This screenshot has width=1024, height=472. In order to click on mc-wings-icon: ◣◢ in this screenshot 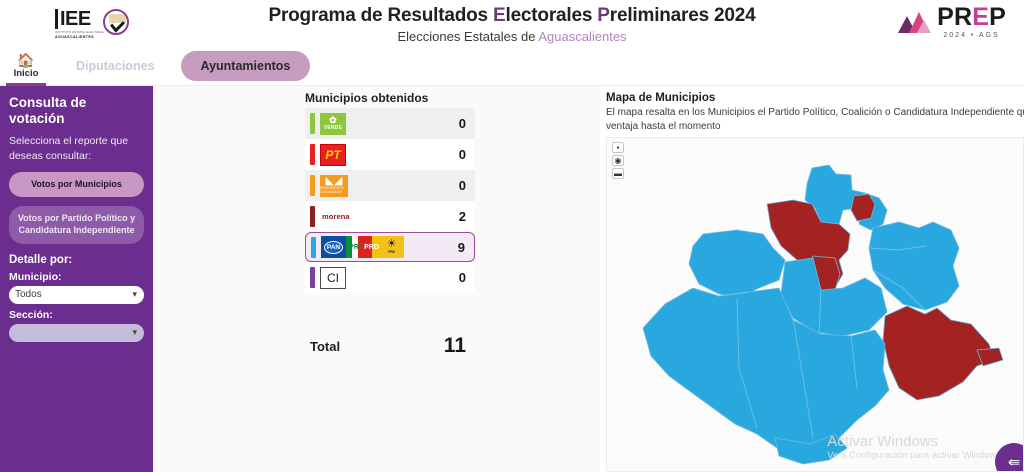, I will do `click(334, 181)`.